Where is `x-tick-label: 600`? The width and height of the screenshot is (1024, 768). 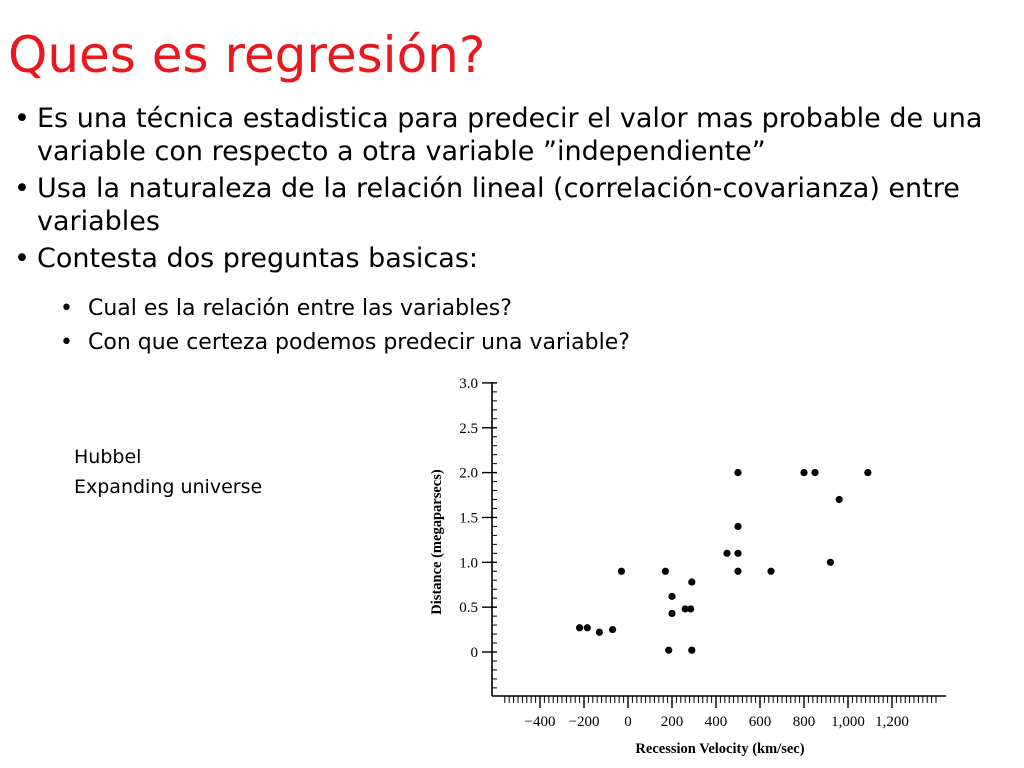 x-tick-label: 600 is located at coordinates (760, 722).